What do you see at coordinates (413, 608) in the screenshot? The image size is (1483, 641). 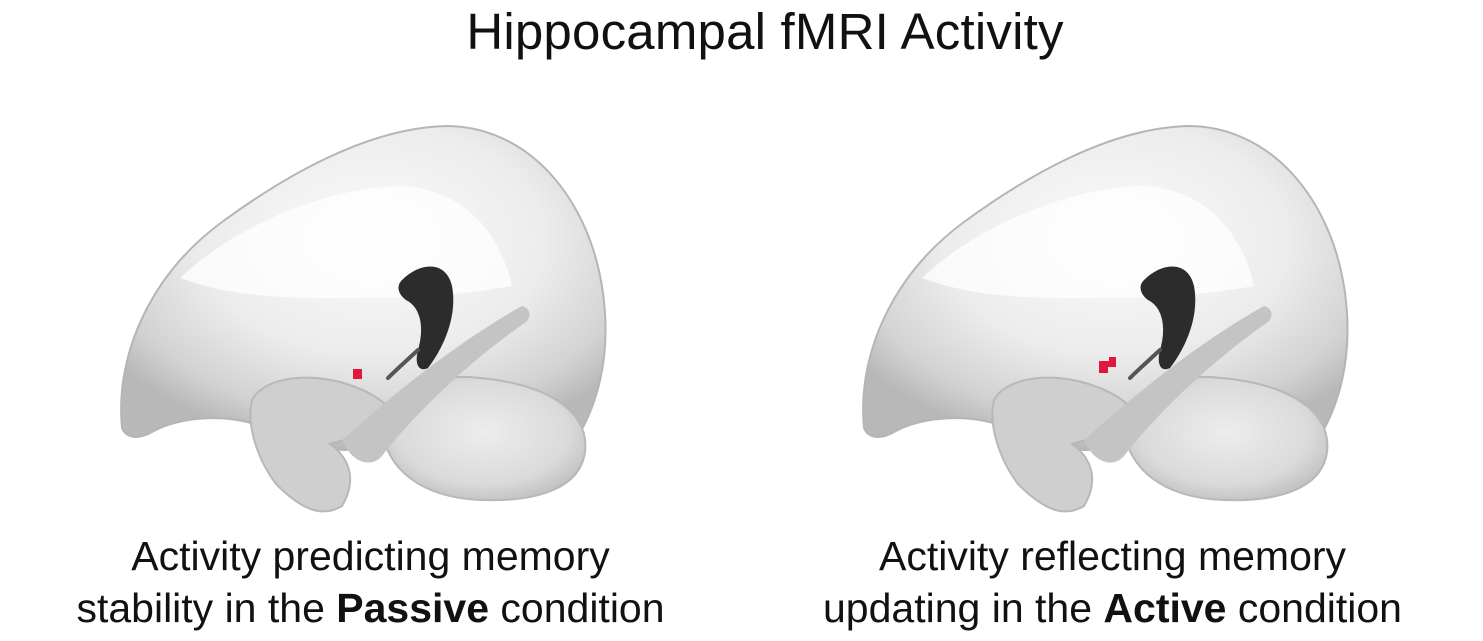 I see `condition-label-passive: Passive` at bounding box center [413, 608].